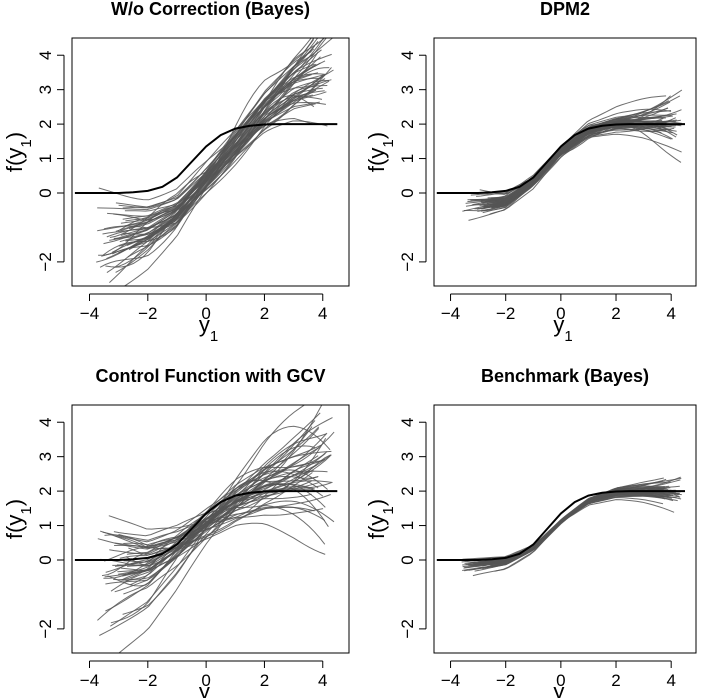 The width and height of the screenshot is (702, 698). I want to click on panel-title: Control Function with GCV, so click(211, 376).